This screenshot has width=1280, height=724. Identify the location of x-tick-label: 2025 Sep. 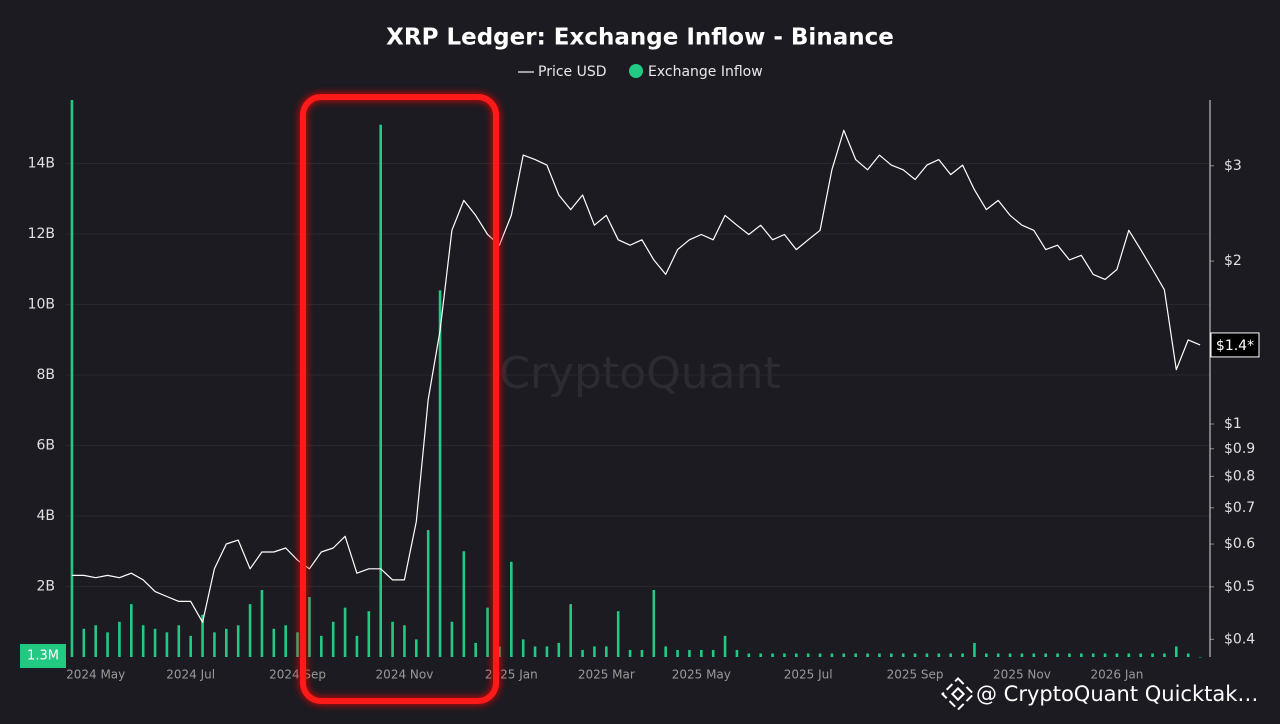
(915, 675).